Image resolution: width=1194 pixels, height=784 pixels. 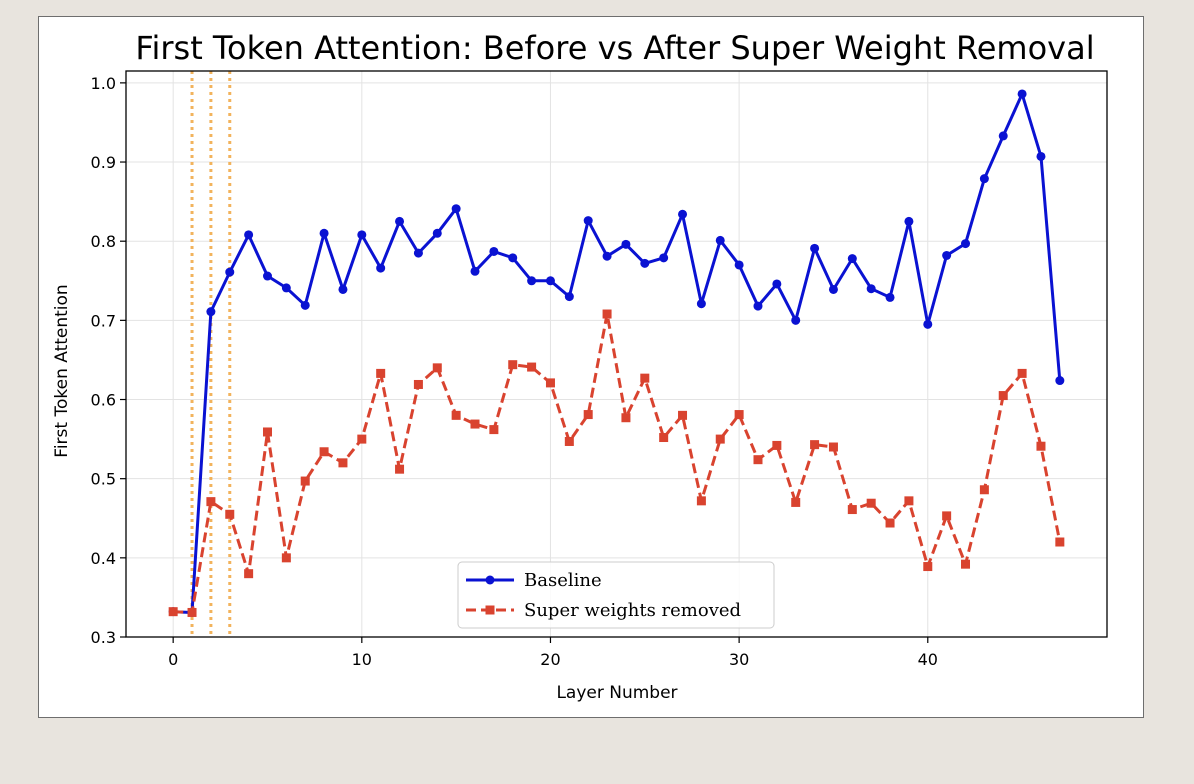 What do you see at coordinates (62, 370) in the screenshot?
I see `y-axis-label: First Token Attention` at bounding box center [62, 370].